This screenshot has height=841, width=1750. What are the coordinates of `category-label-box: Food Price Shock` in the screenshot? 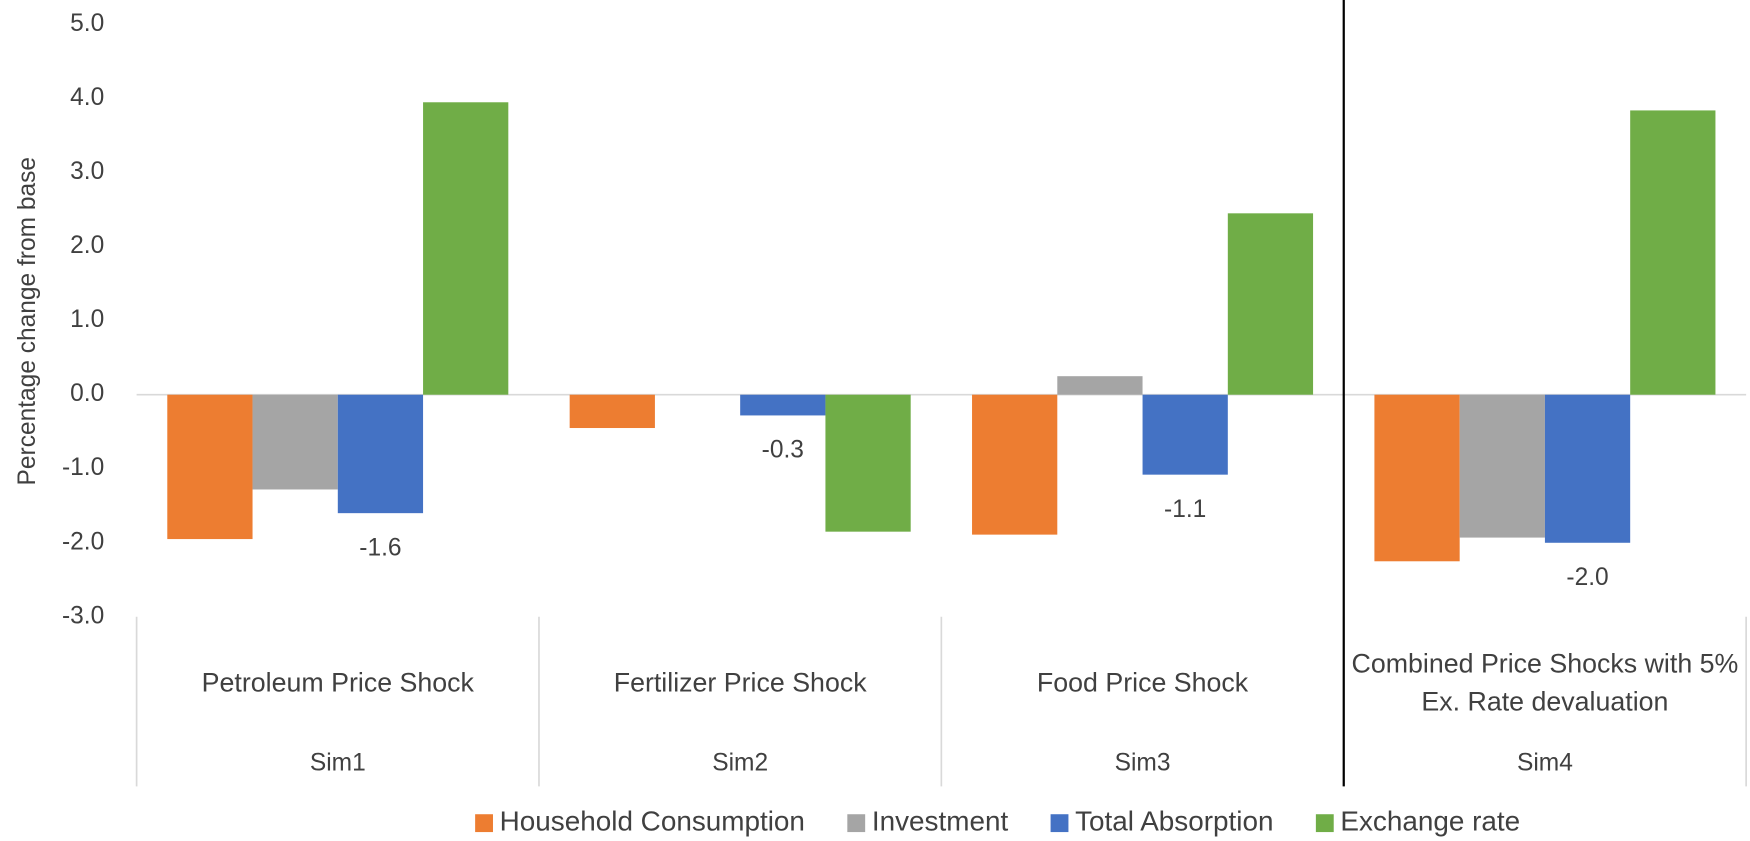 It's located at (1142, 682).